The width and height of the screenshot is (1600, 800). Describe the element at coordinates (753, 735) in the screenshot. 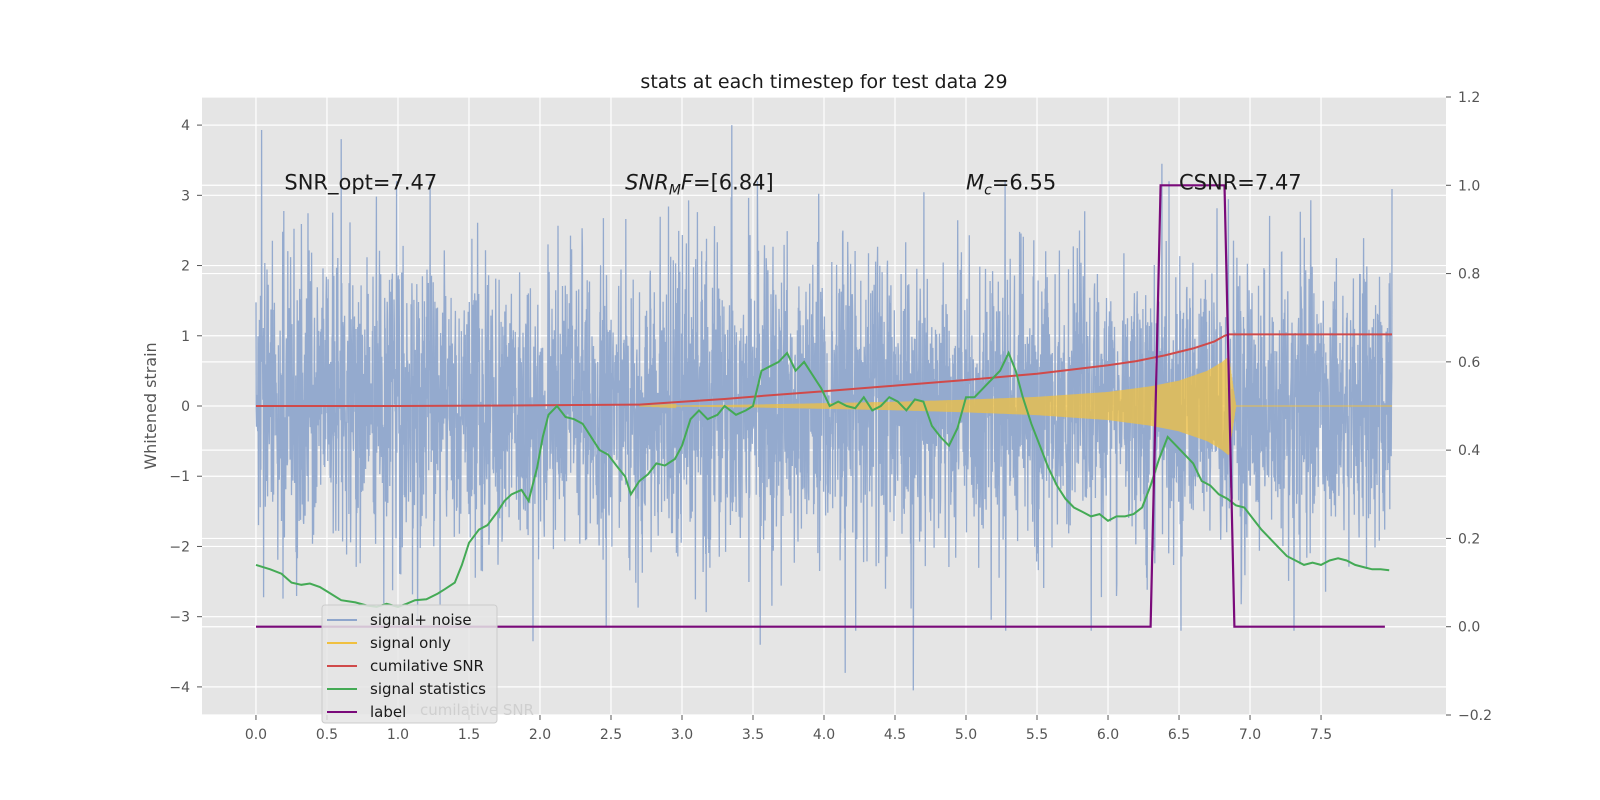

I see `x-tick-label: 3.5` at that location.